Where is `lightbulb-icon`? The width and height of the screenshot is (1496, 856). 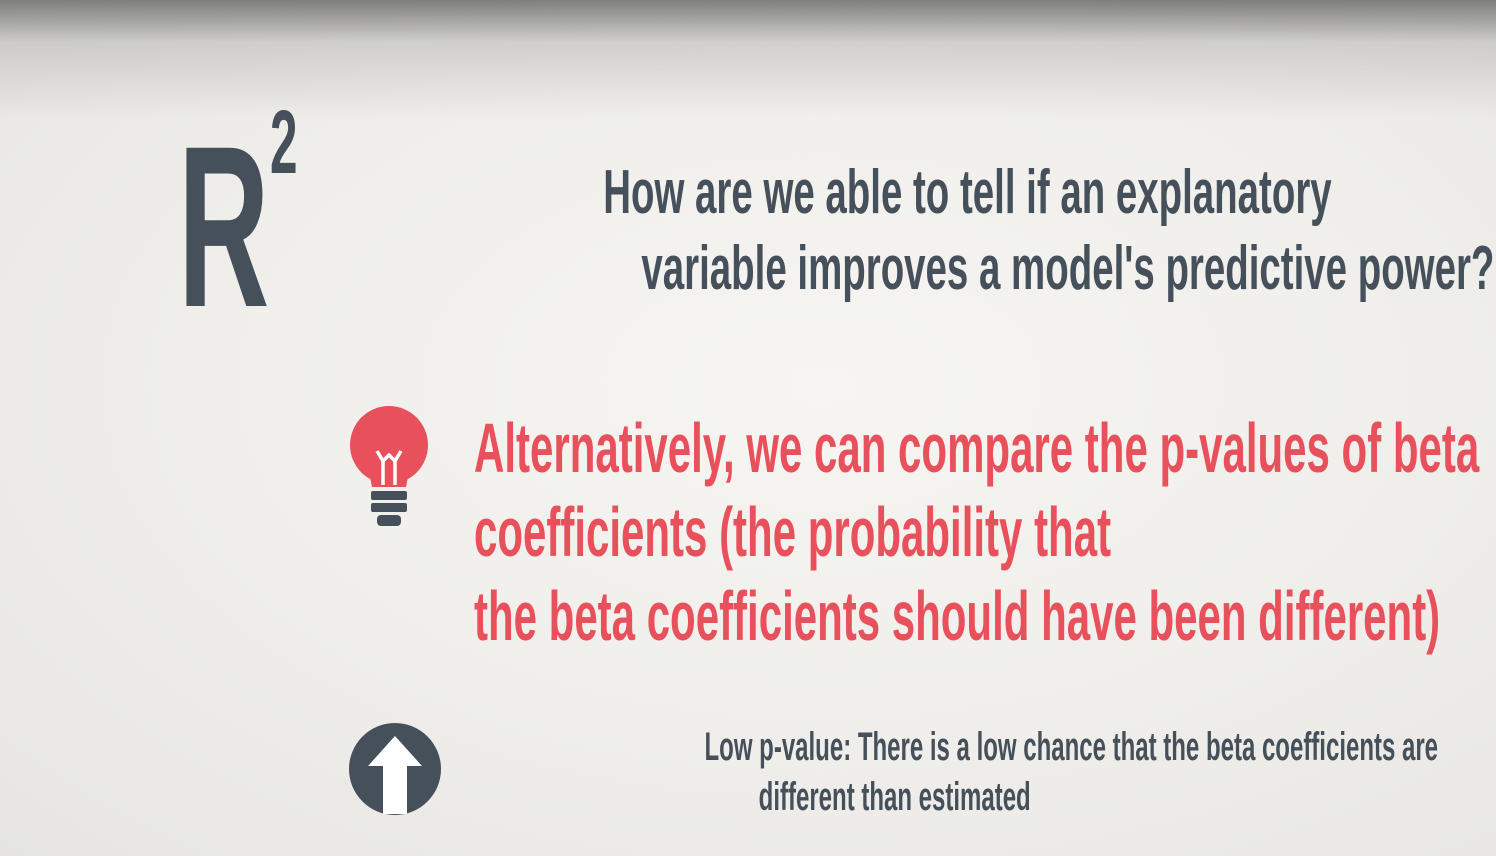
lightbulb-icon is located at coordinates (389, 466).